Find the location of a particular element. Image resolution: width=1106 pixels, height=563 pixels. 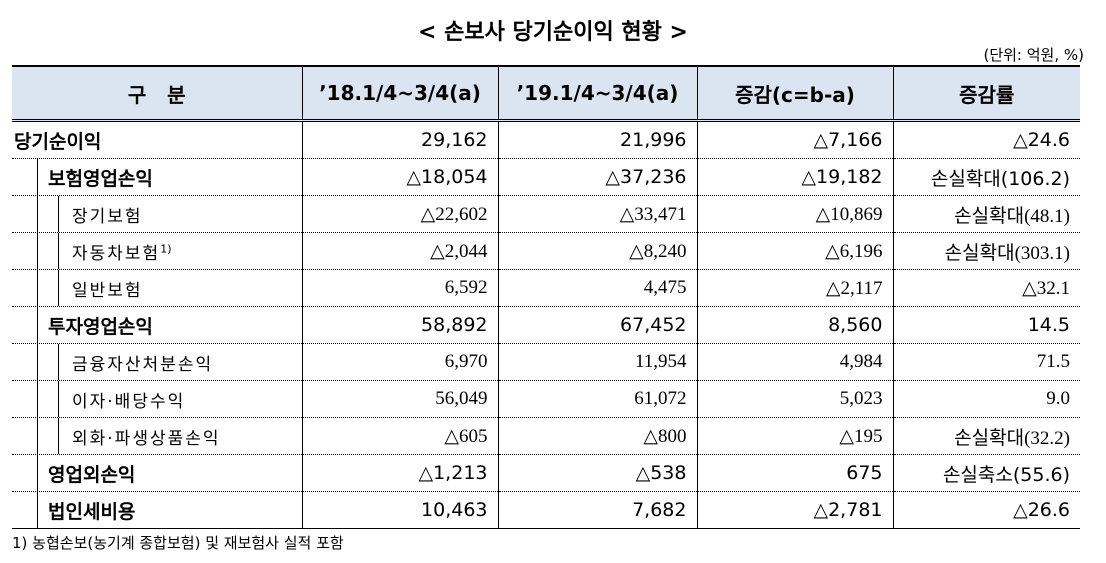

value-cell: △26.6 is located at coordinates (986, 510).